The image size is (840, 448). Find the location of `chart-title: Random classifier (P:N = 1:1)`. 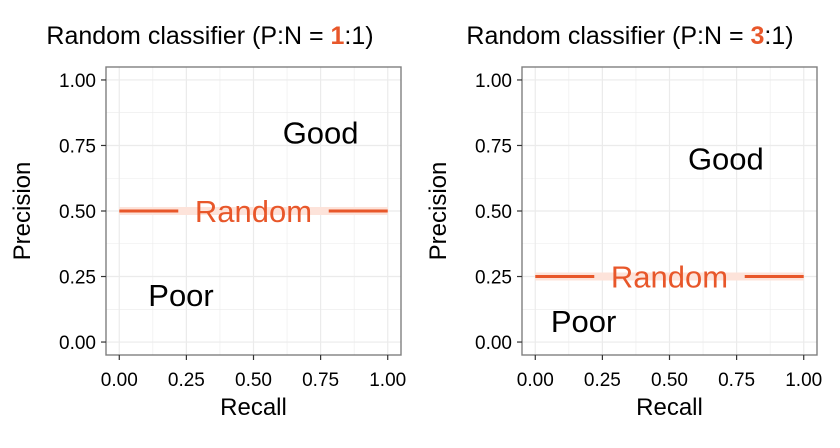

chart-title: Random classifier (P:N = 1:1) is located at coordinates (210, 36).